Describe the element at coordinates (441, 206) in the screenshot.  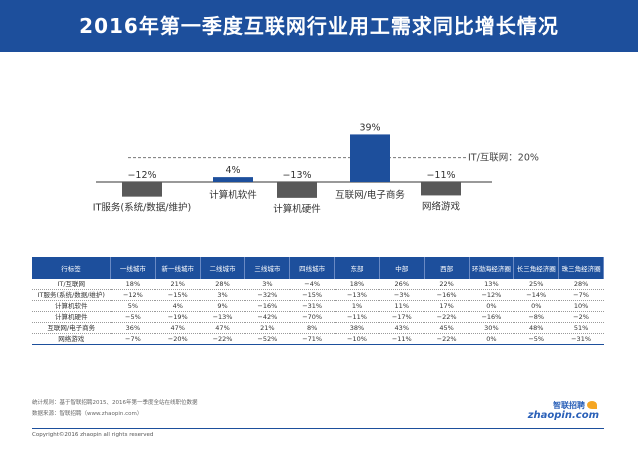
I see `category-label: 网络游戏` at that location.